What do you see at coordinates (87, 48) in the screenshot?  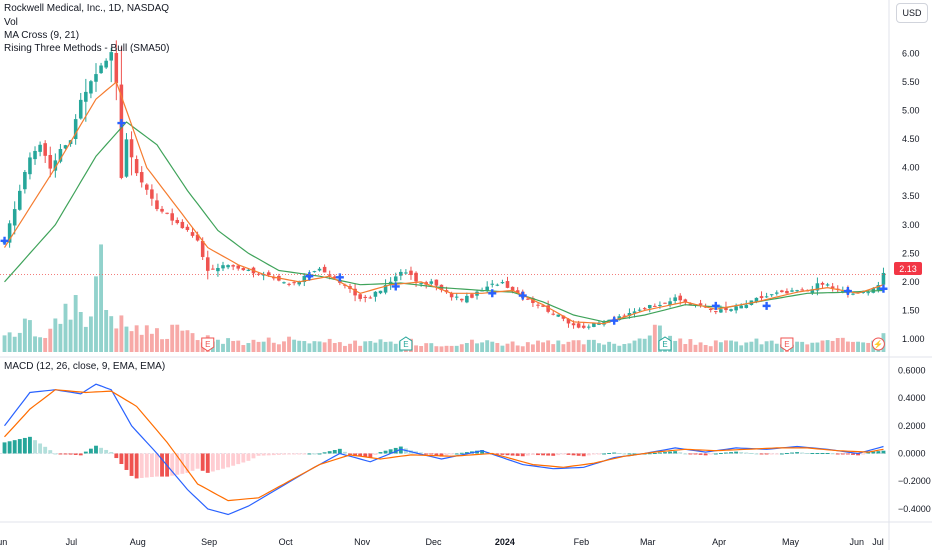 I see `indicator-rising-three-label: Rising Three Methods - Bull (SMA50)` at bounding box center [87, 48].